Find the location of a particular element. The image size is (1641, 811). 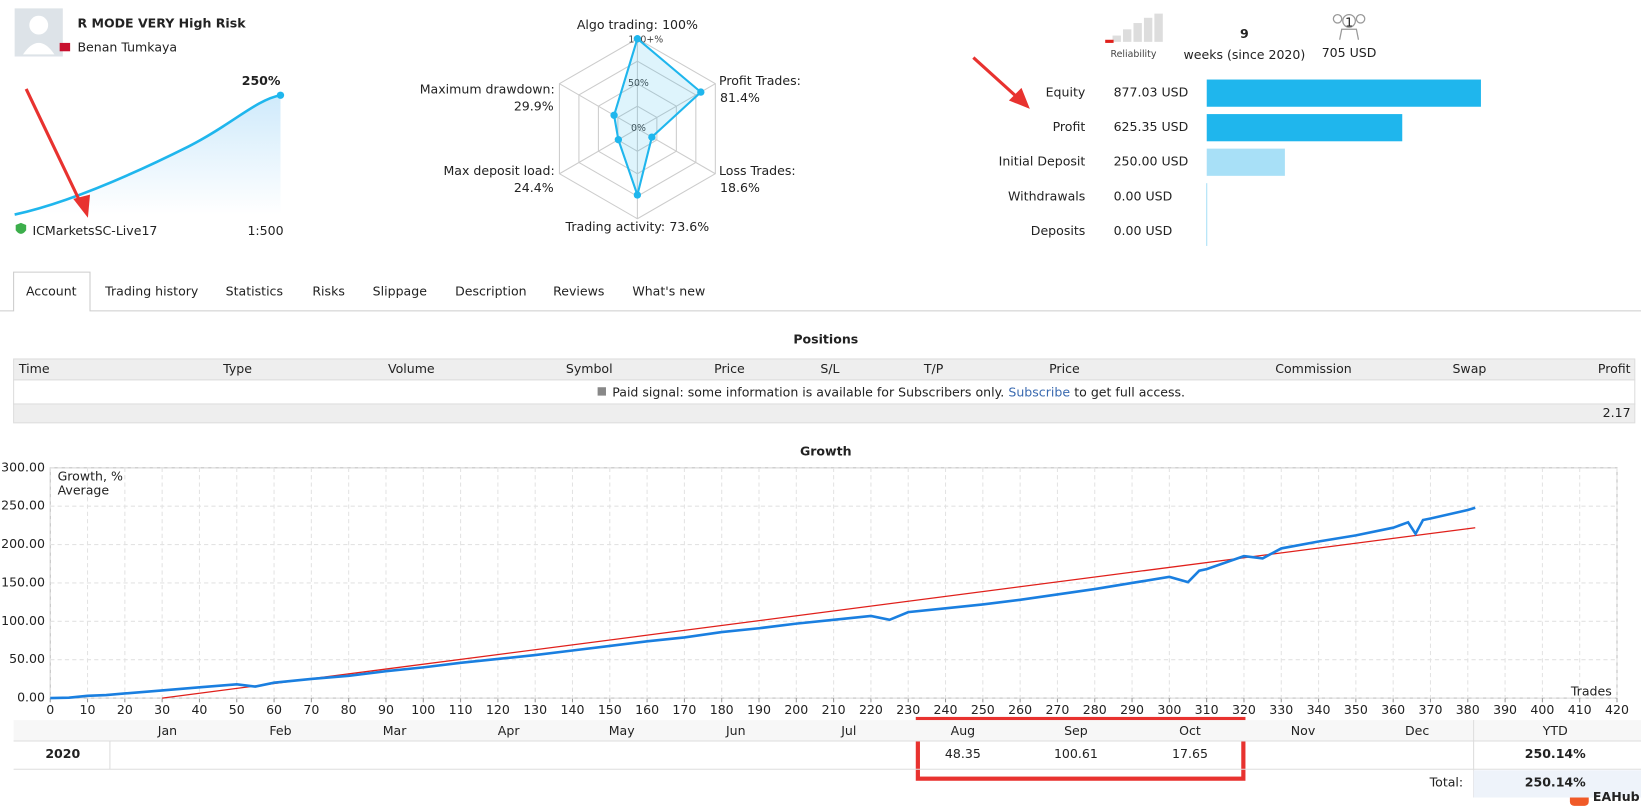

x-tick-label: 260 is located at coordinates (1020, 709).